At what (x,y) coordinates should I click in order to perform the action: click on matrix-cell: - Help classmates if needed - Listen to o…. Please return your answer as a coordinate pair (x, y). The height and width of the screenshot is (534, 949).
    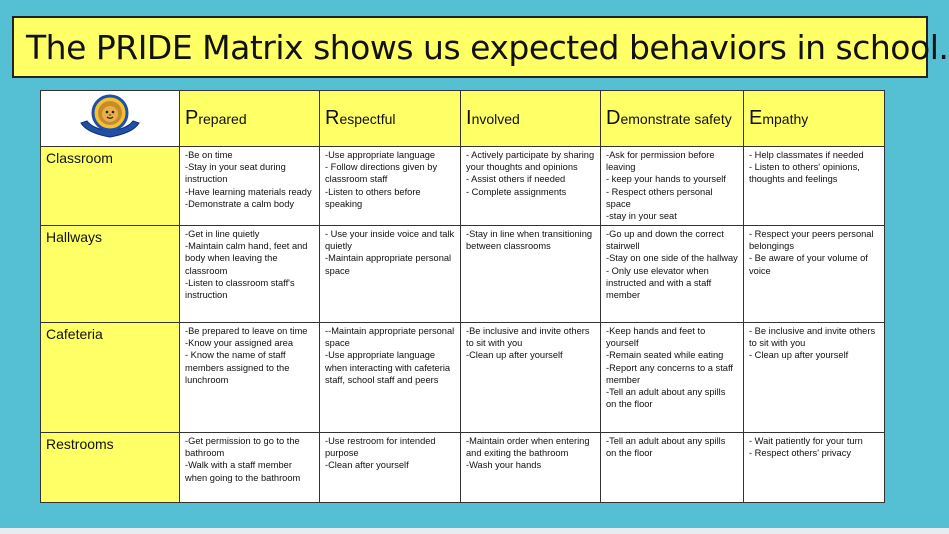
    Looking at the image, I should click on (814, 186).